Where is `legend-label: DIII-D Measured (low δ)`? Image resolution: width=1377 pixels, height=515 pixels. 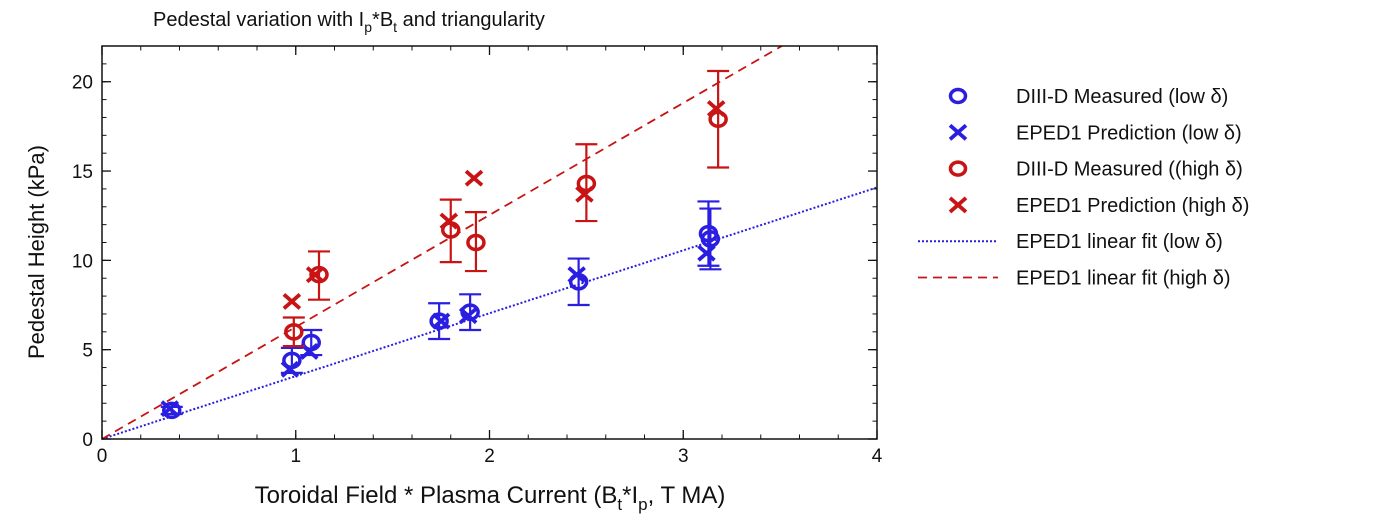 legend-label: DIII-D Measured (low δ) is located at coordinates (1122, 97).